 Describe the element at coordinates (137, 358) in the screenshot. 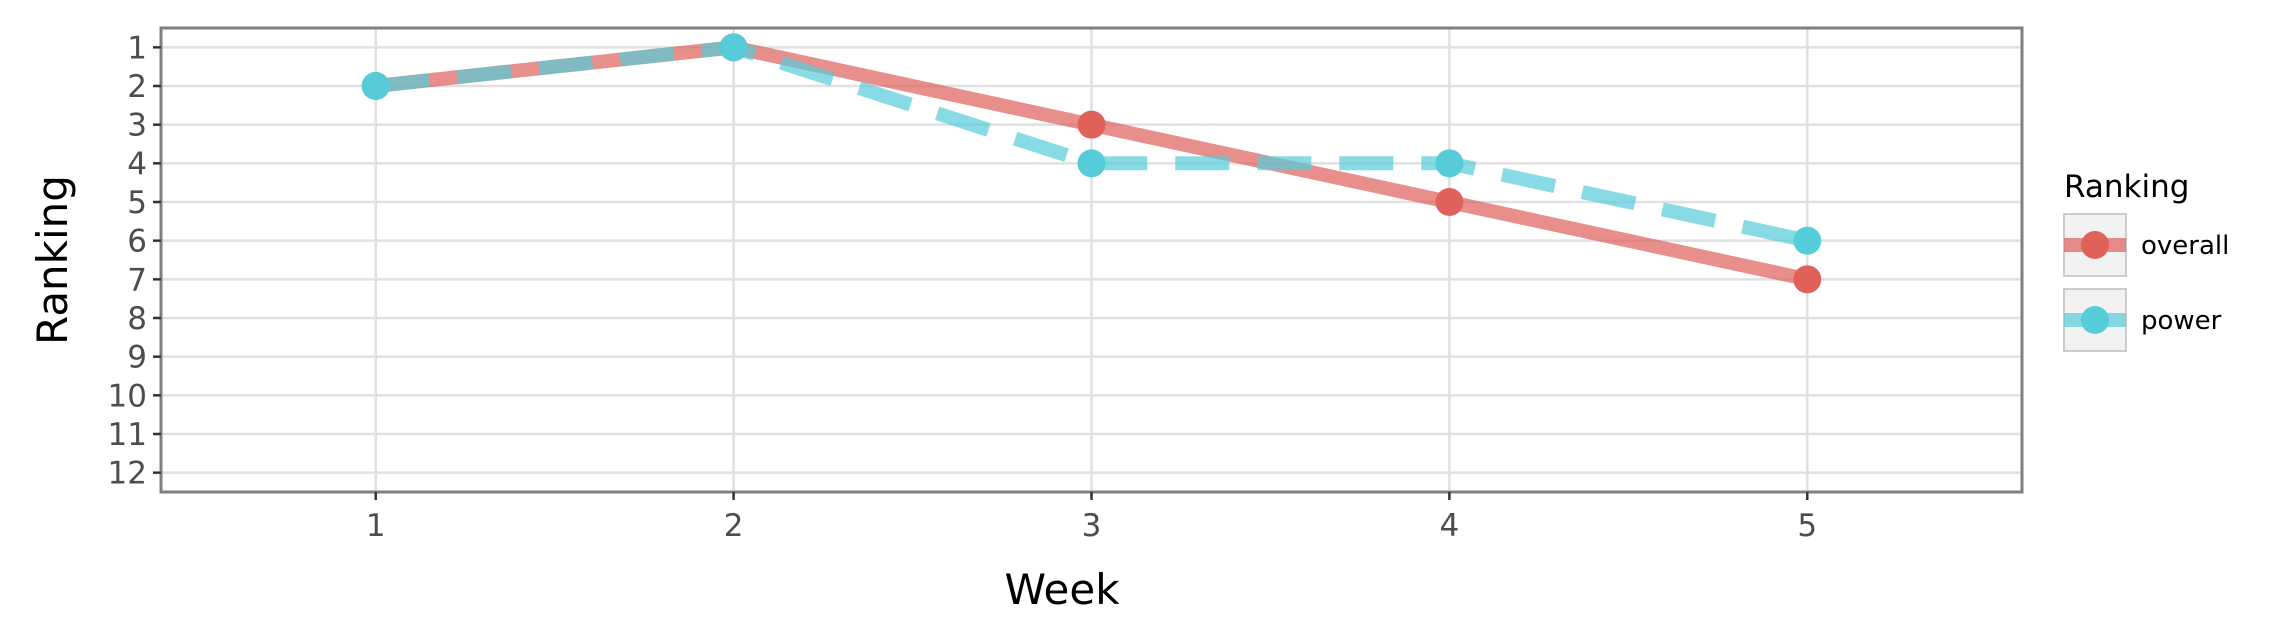

I see `y-tick-label: 9` at that location.